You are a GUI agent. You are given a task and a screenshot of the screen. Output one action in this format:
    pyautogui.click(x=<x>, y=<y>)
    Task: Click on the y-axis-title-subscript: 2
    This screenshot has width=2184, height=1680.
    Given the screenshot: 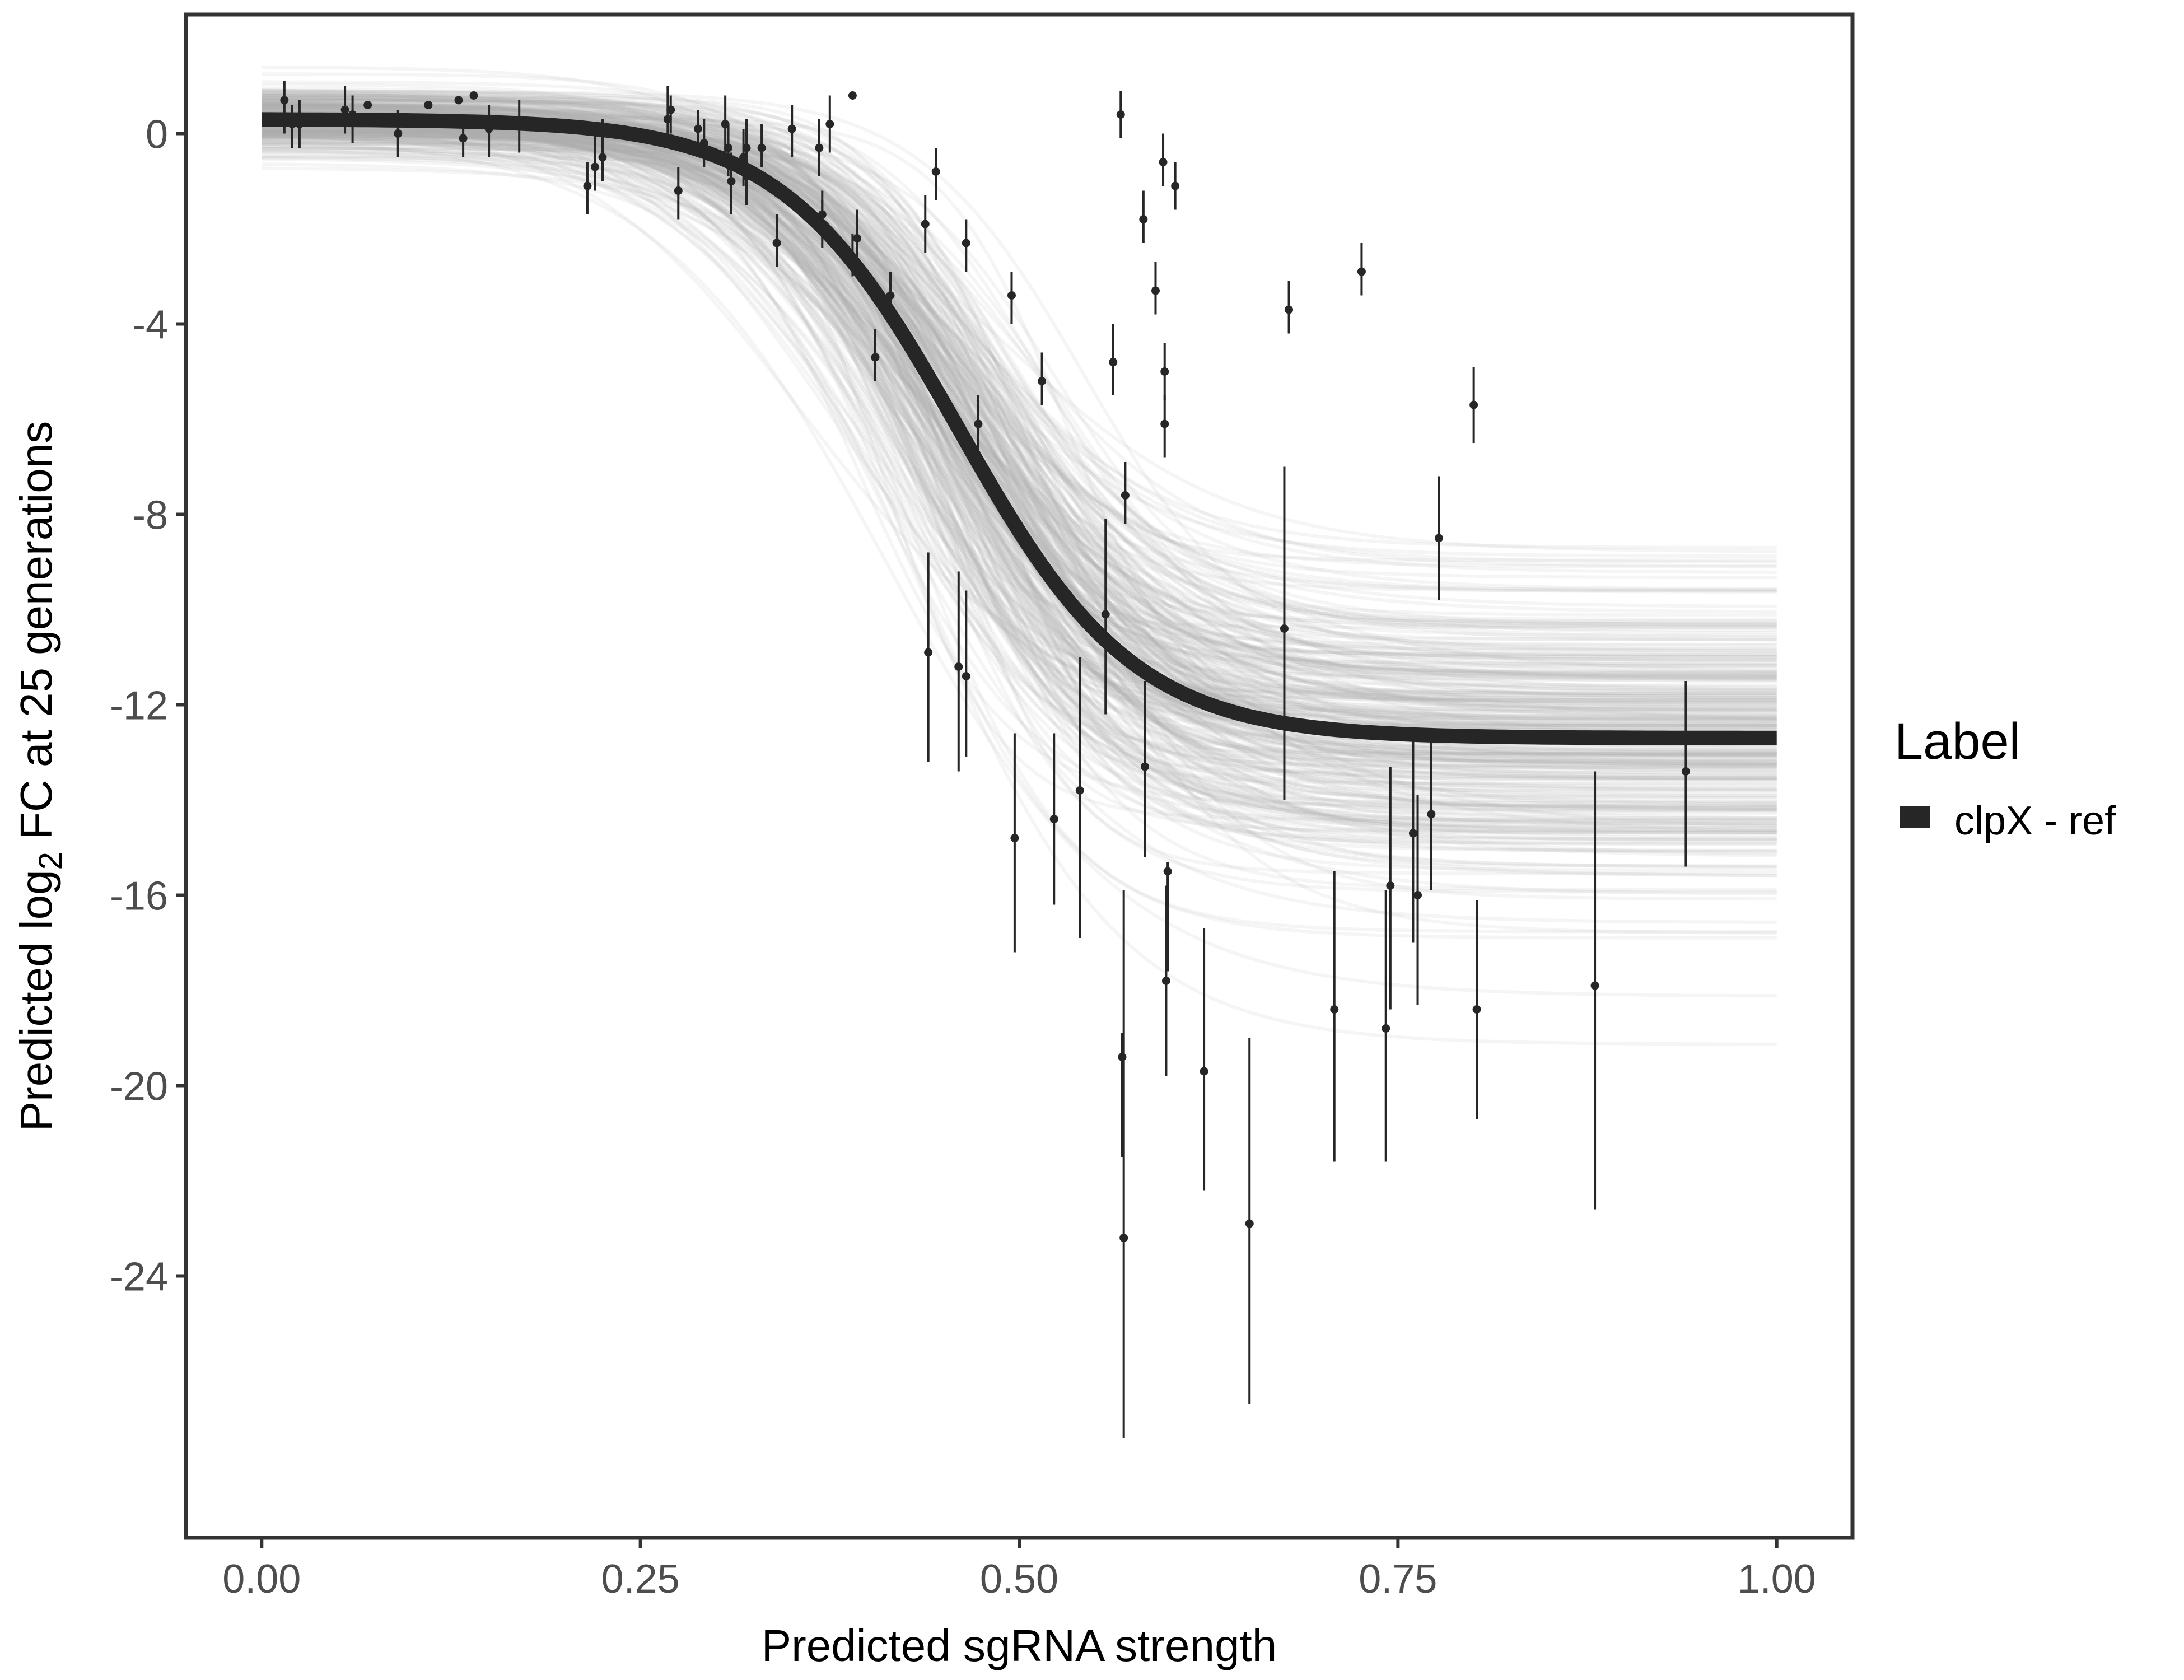 What is the action you would take?
    pyautogui.click(x=51, y=861)
    